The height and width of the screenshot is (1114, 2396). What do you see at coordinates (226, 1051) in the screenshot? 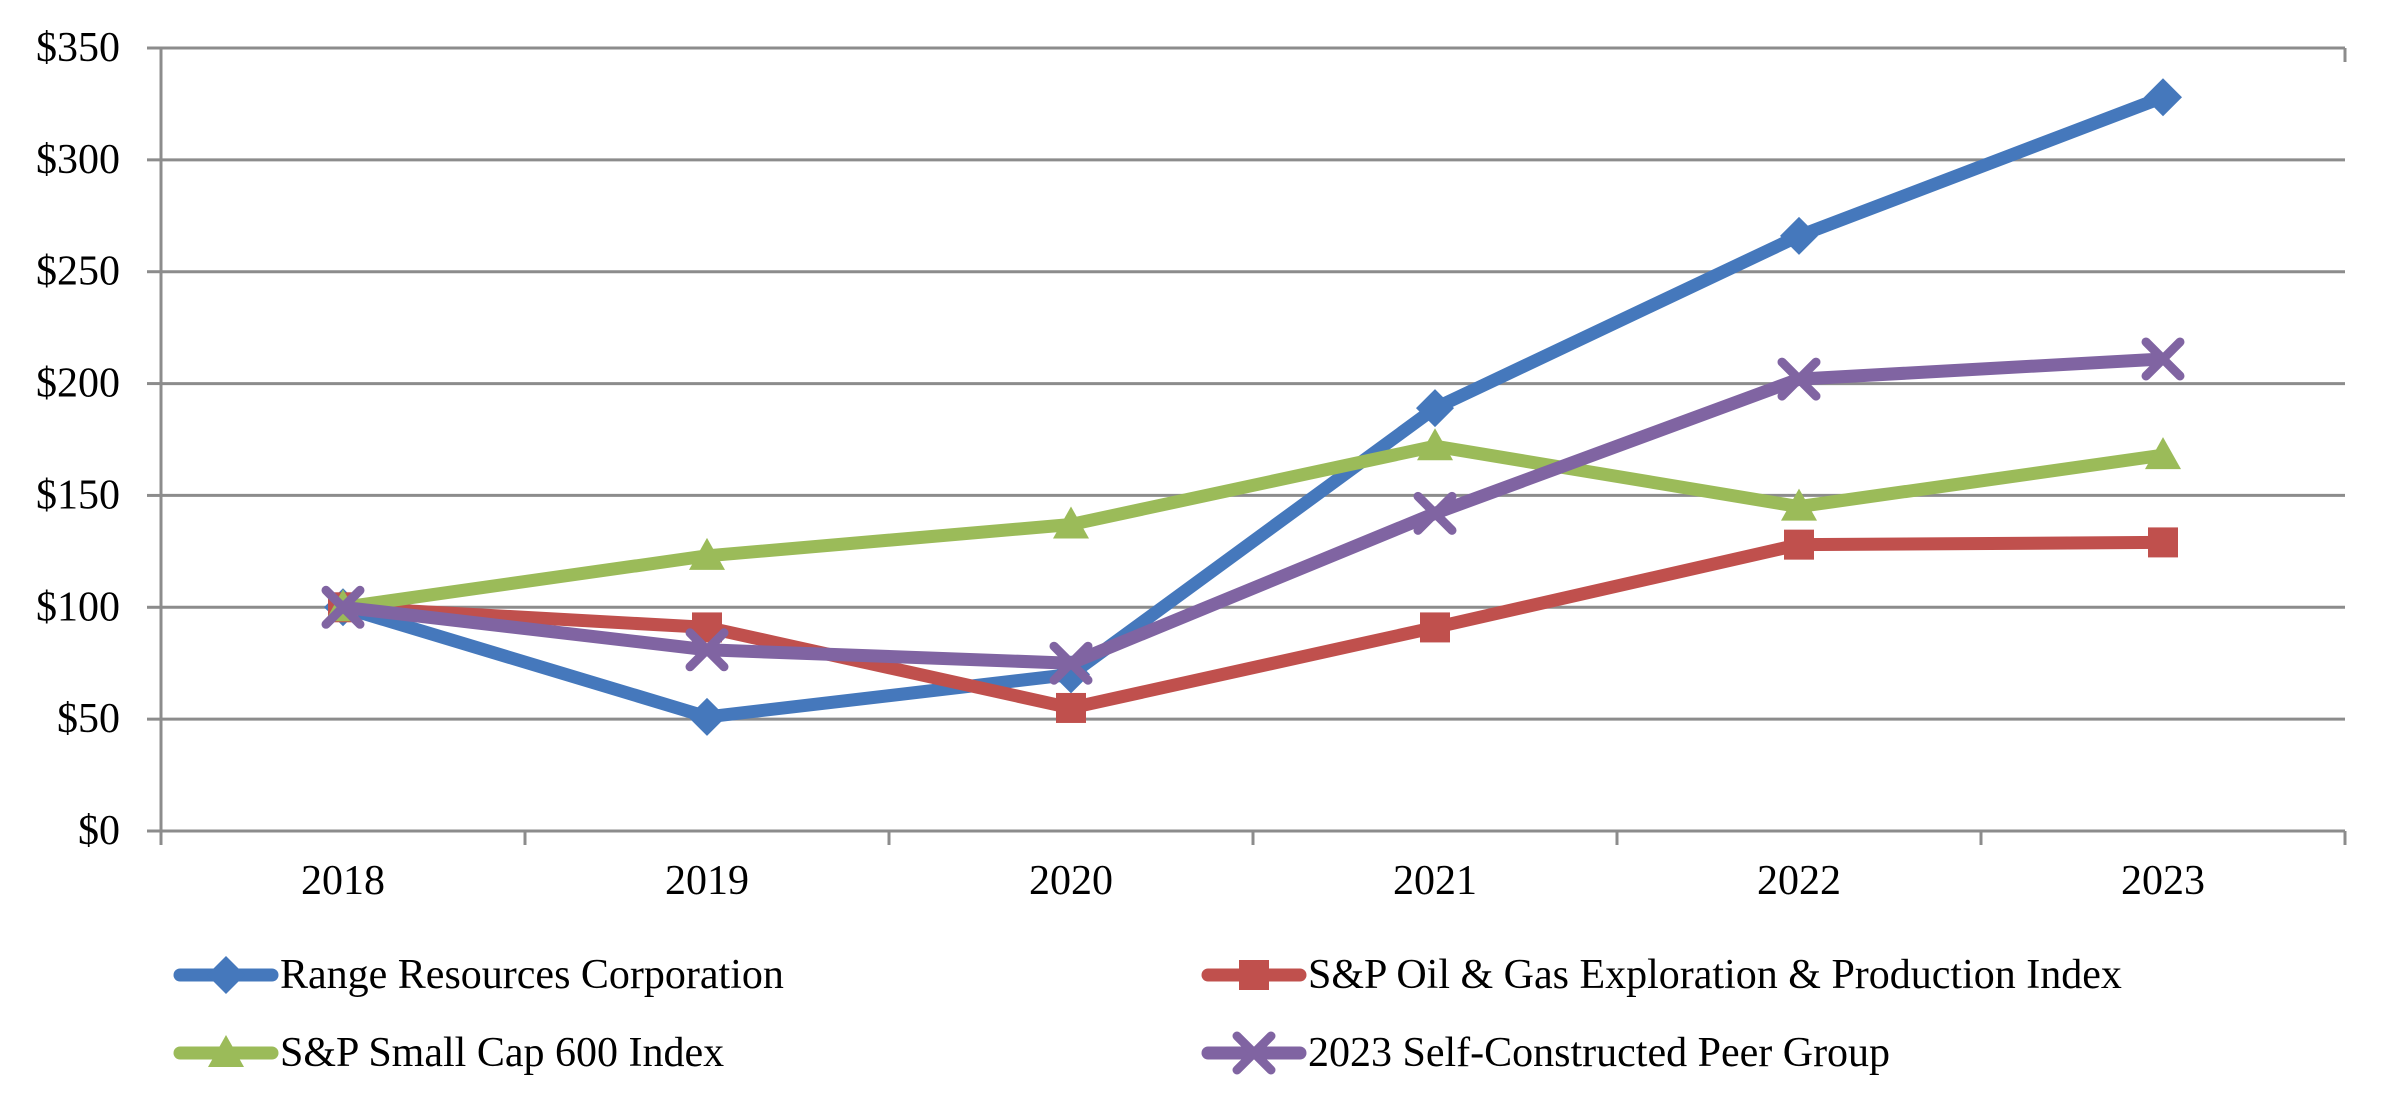
I see `legend-triangle-icon-s-p-small-cap-600-index` at bounding box center [226, 1051].